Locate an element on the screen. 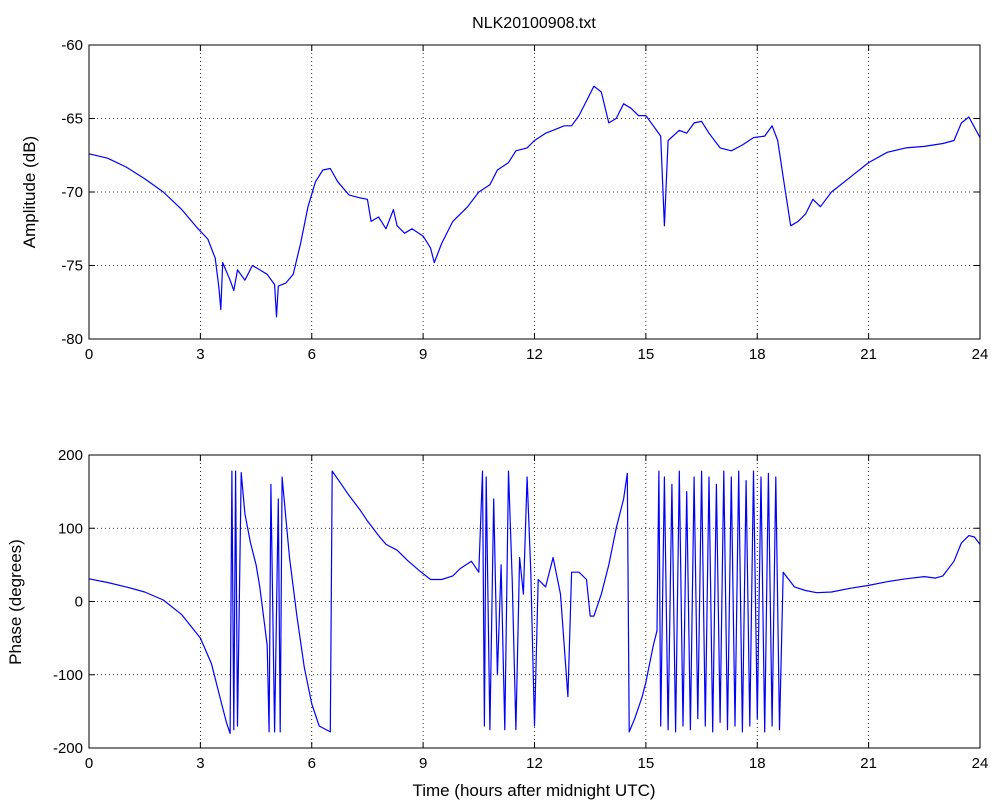 The width and height of the screenshot is (998, 806). y-tick-label: -80 is located at coordinates (72, 339).